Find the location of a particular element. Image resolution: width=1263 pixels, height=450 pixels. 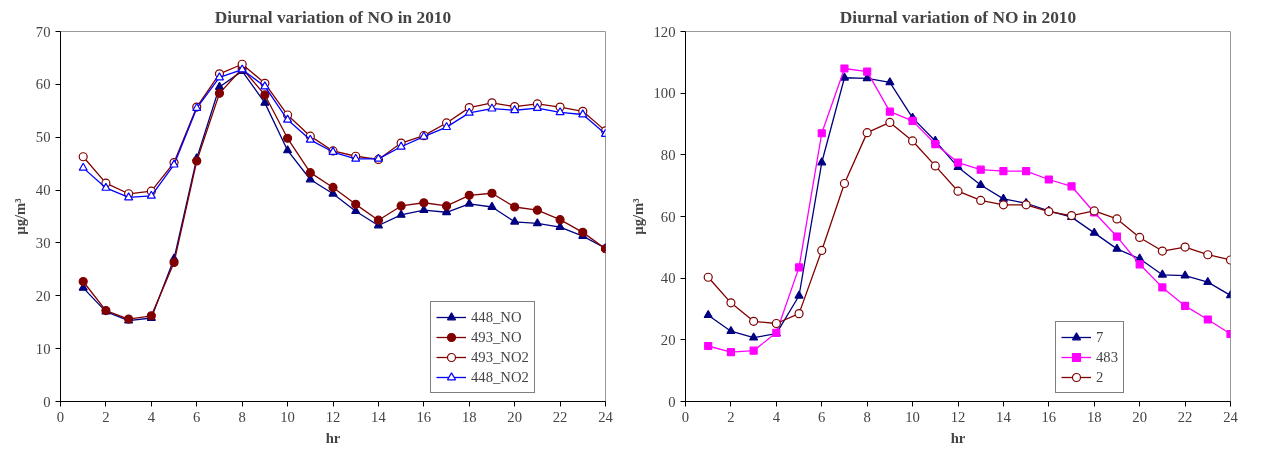

legend-label: 448_NO2 is located at coordinates (500, 377).